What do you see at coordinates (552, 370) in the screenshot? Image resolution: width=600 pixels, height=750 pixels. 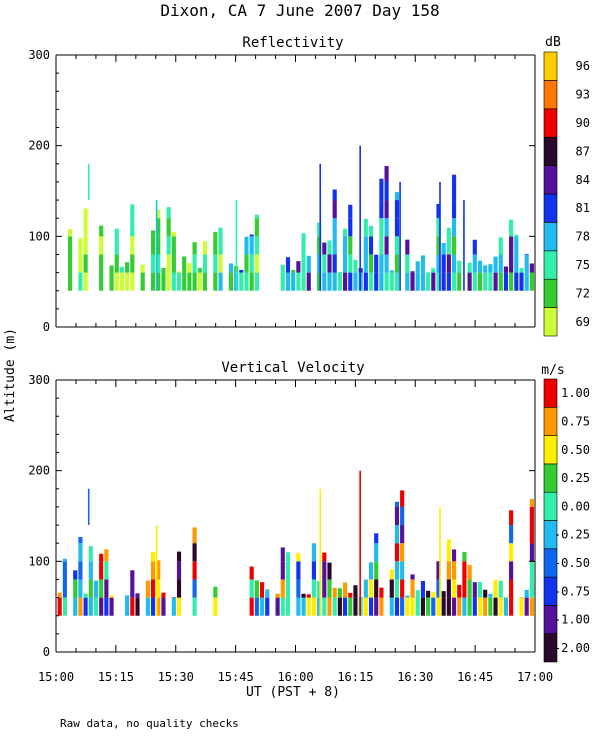 I see `velocity-unit: m/s` at bounding box center [552, 370].